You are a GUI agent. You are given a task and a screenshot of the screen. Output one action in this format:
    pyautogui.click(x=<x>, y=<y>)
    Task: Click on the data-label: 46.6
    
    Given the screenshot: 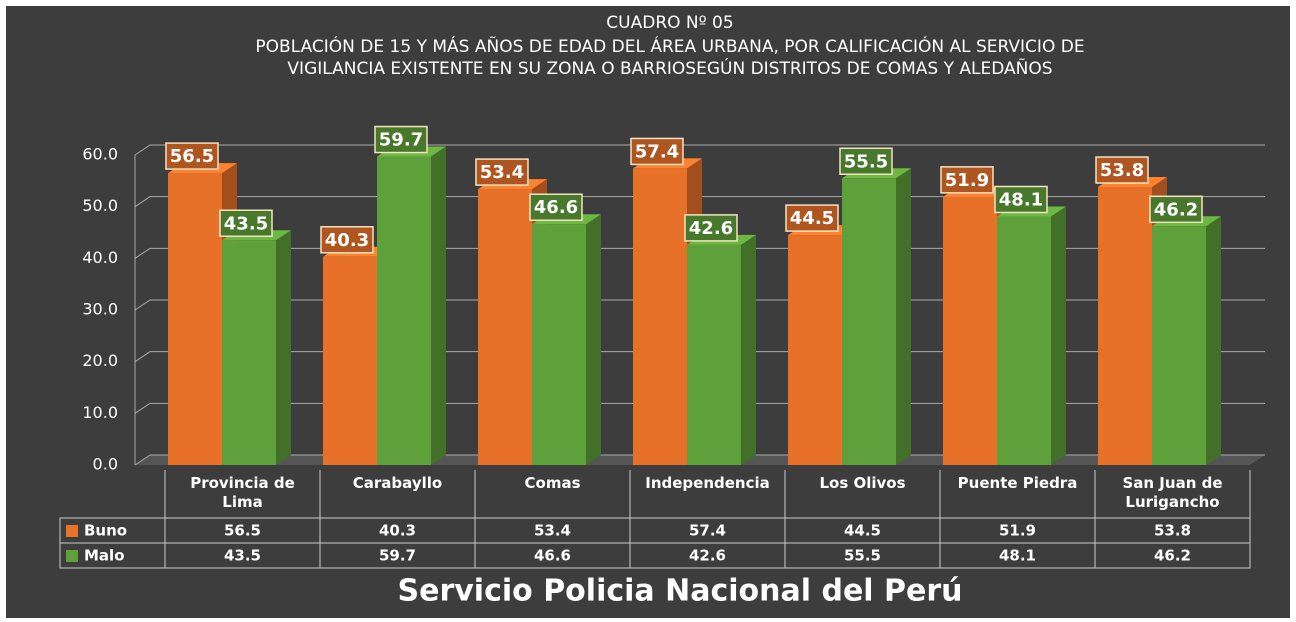 What is the action you would take?
    pyautogui.click(x=556, y=207)
    